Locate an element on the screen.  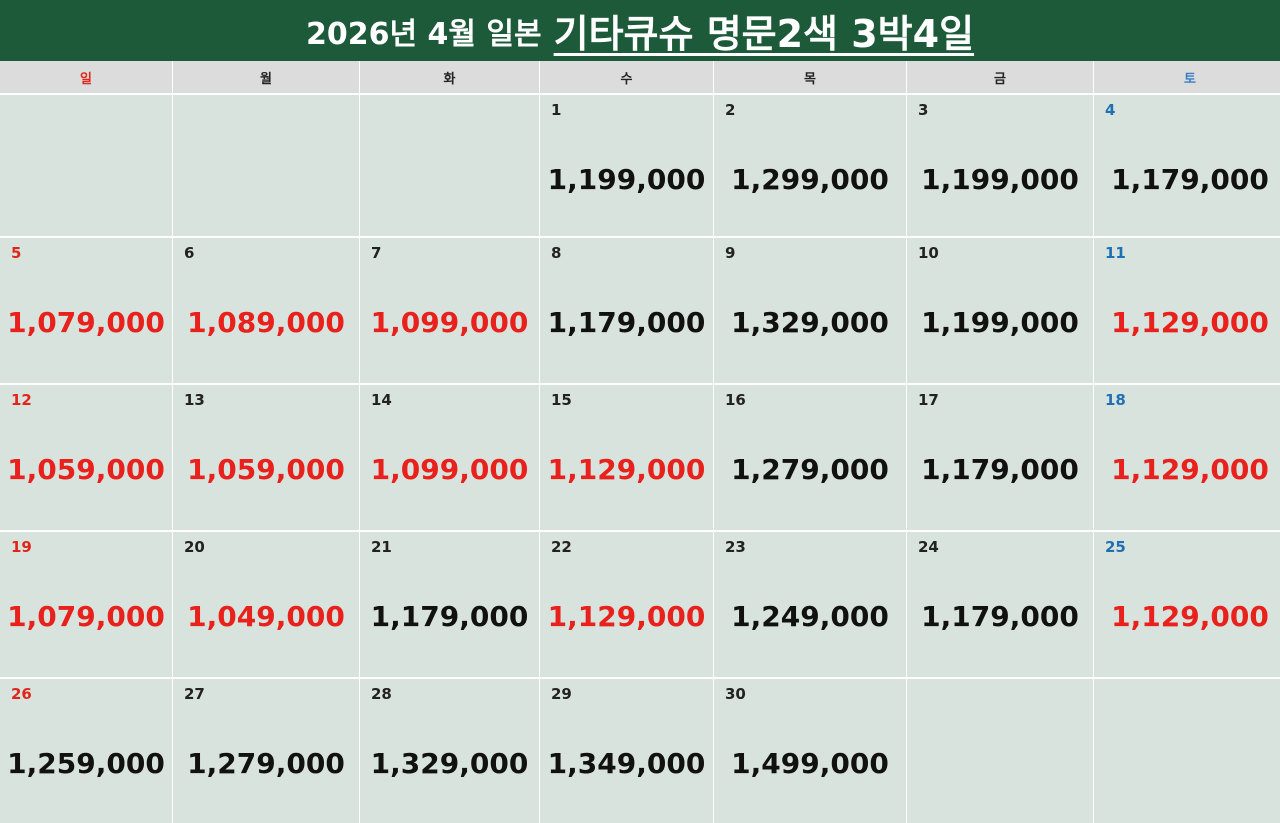
calendar-day-cell: 17 1,179,000 is located at coordinates (1000, 457).